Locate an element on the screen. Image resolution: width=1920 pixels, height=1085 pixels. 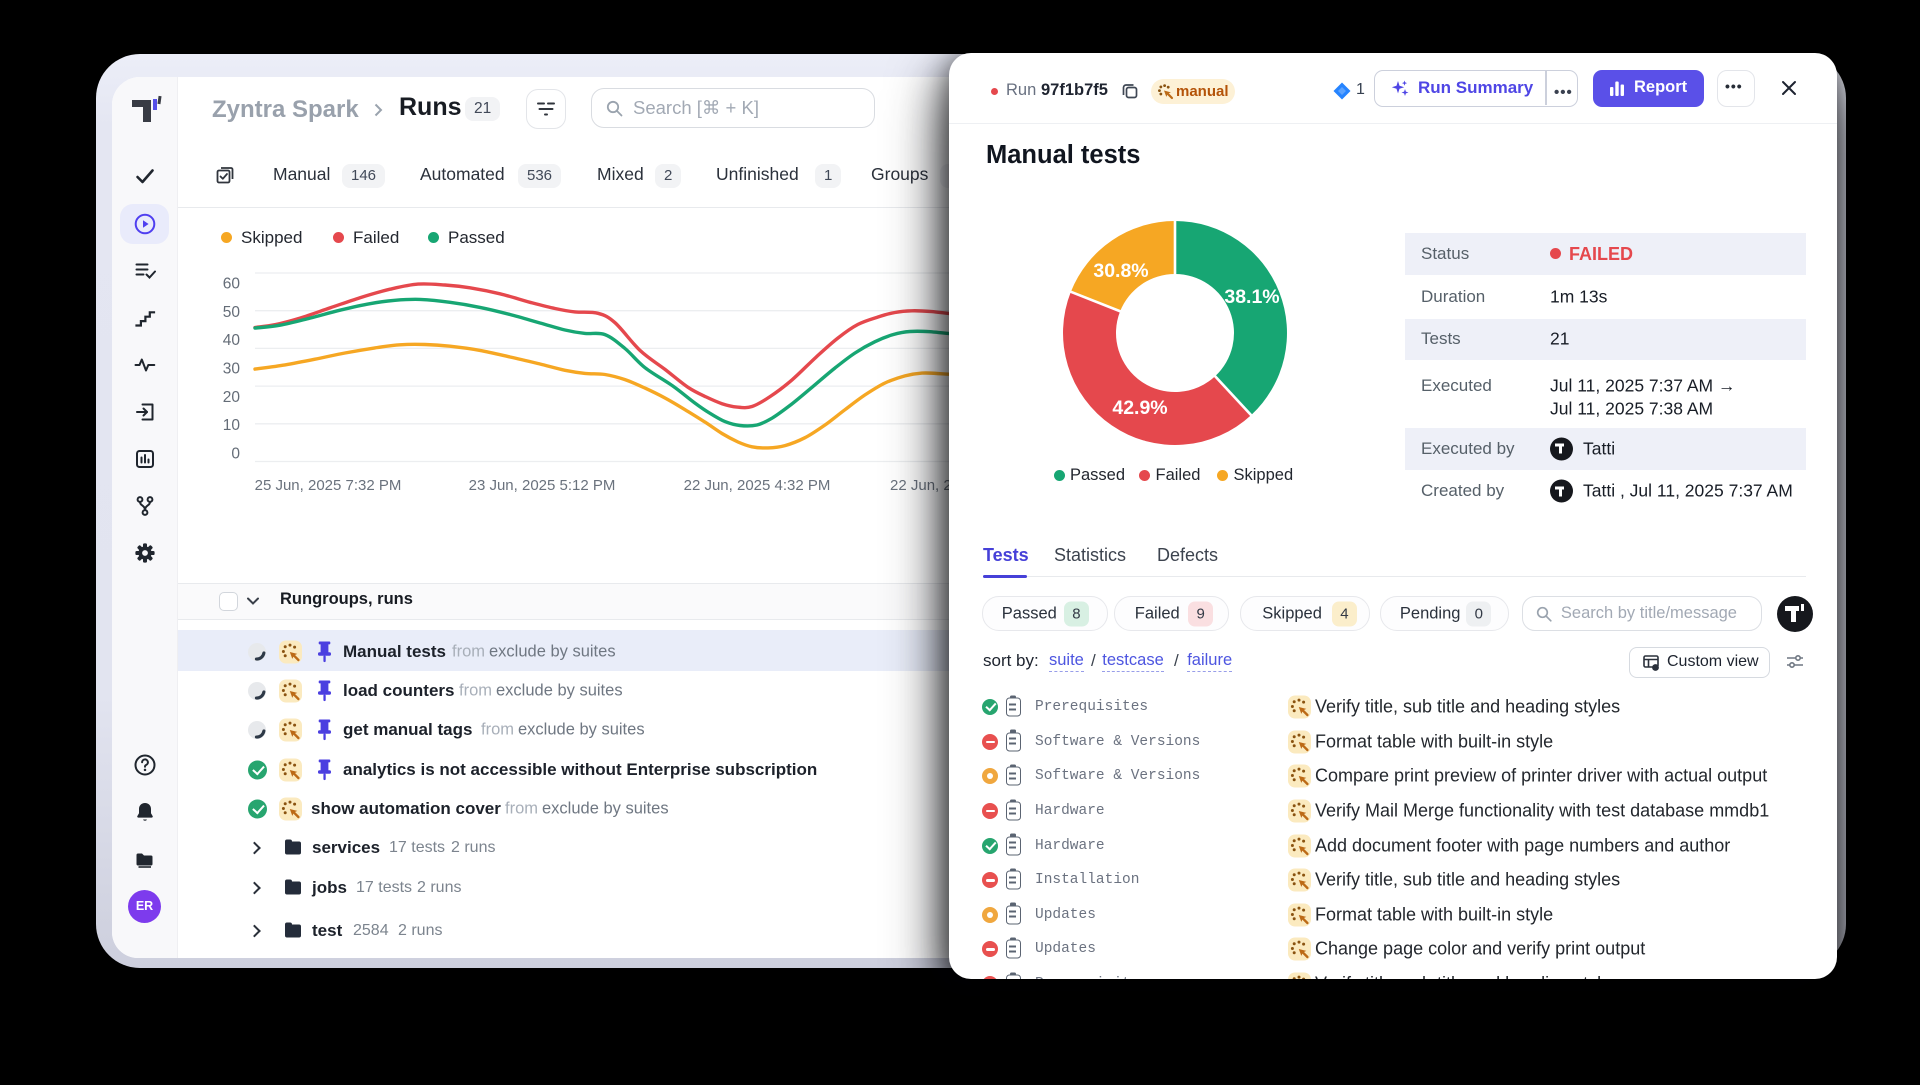
svg-text: 0 is located at coordinates (235, 454).